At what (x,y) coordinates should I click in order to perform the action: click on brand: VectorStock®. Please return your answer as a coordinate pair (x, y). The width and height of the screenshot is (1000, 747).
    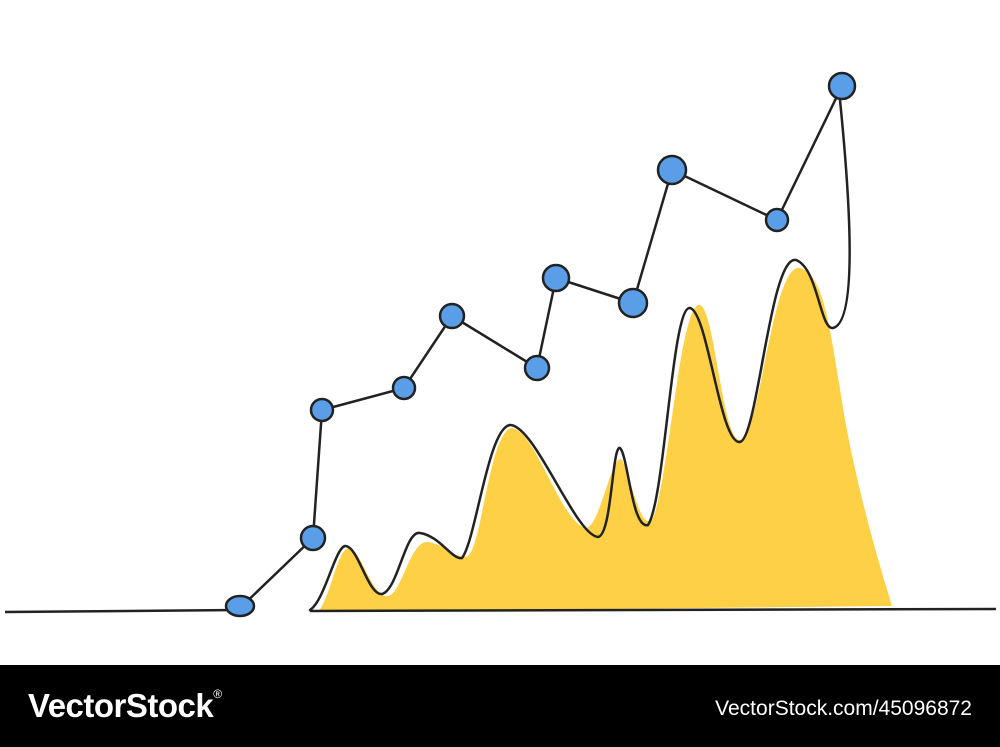
    Looking at the image, I should click on (125, 706).